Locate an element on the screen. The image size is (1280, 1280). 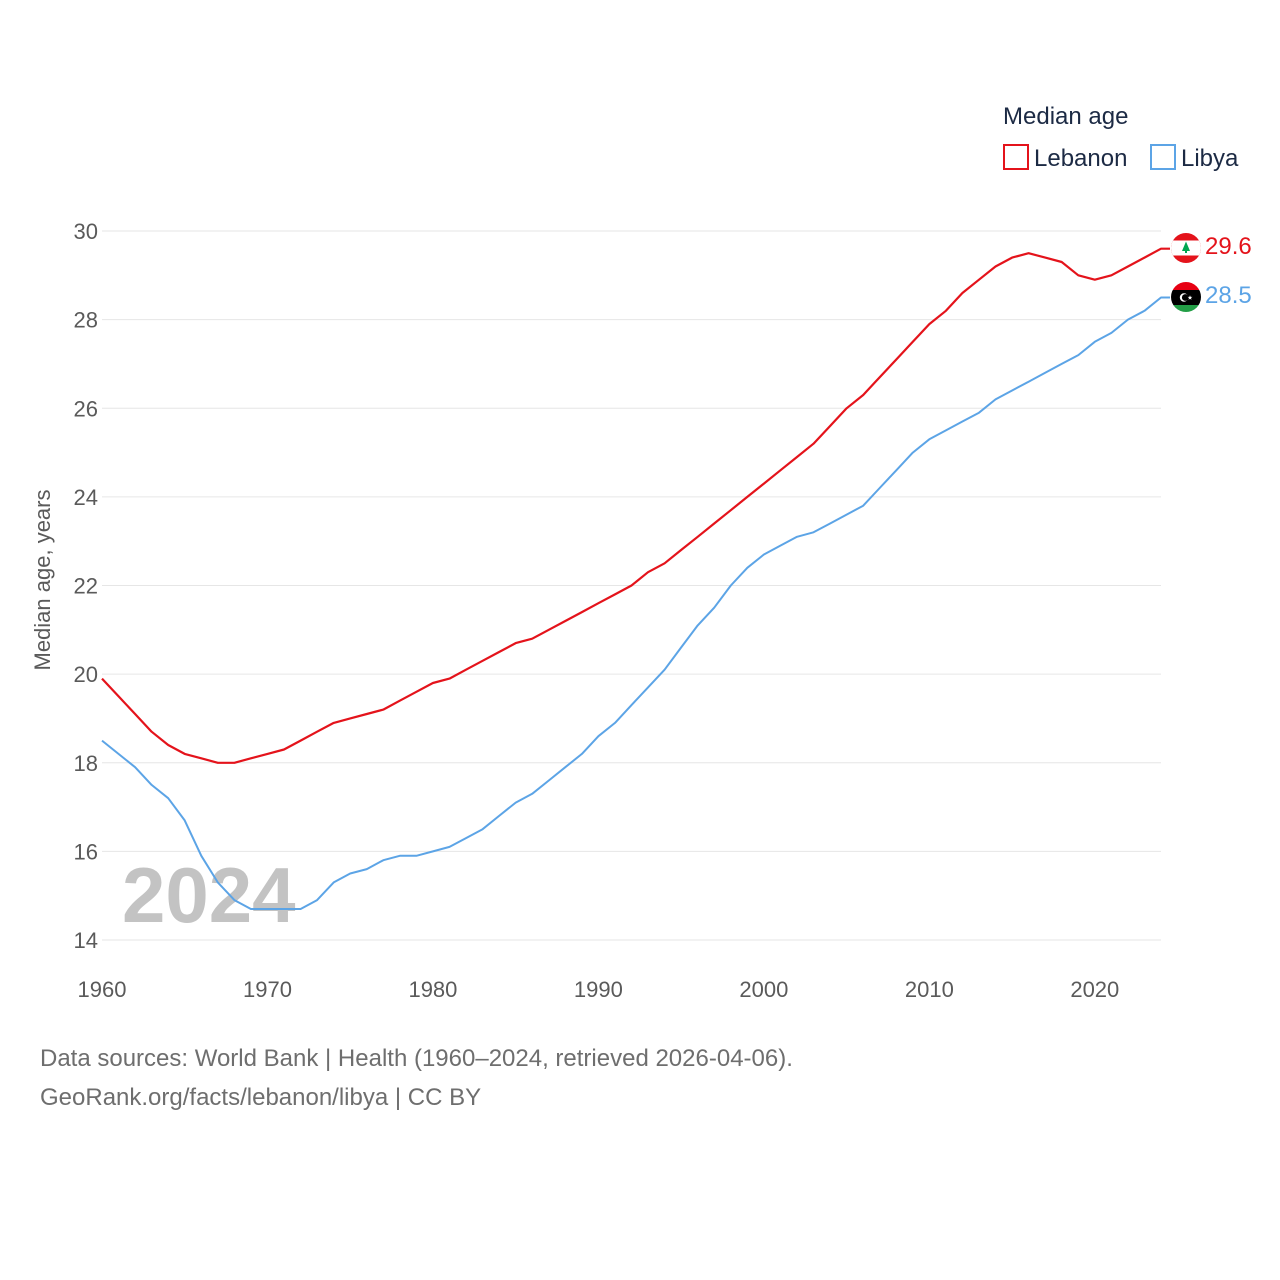
legend-swatch-libya is located at coordinates (1163, 157).